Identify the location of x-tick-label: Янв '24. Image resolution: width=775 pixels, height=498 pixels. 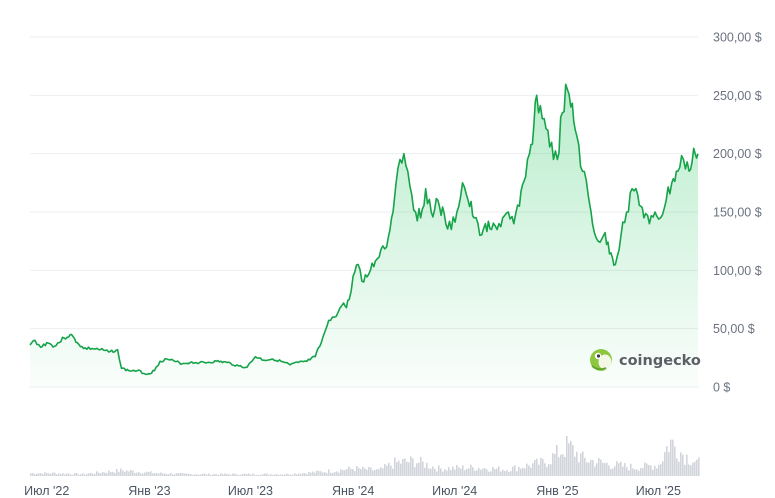
(353, 491).